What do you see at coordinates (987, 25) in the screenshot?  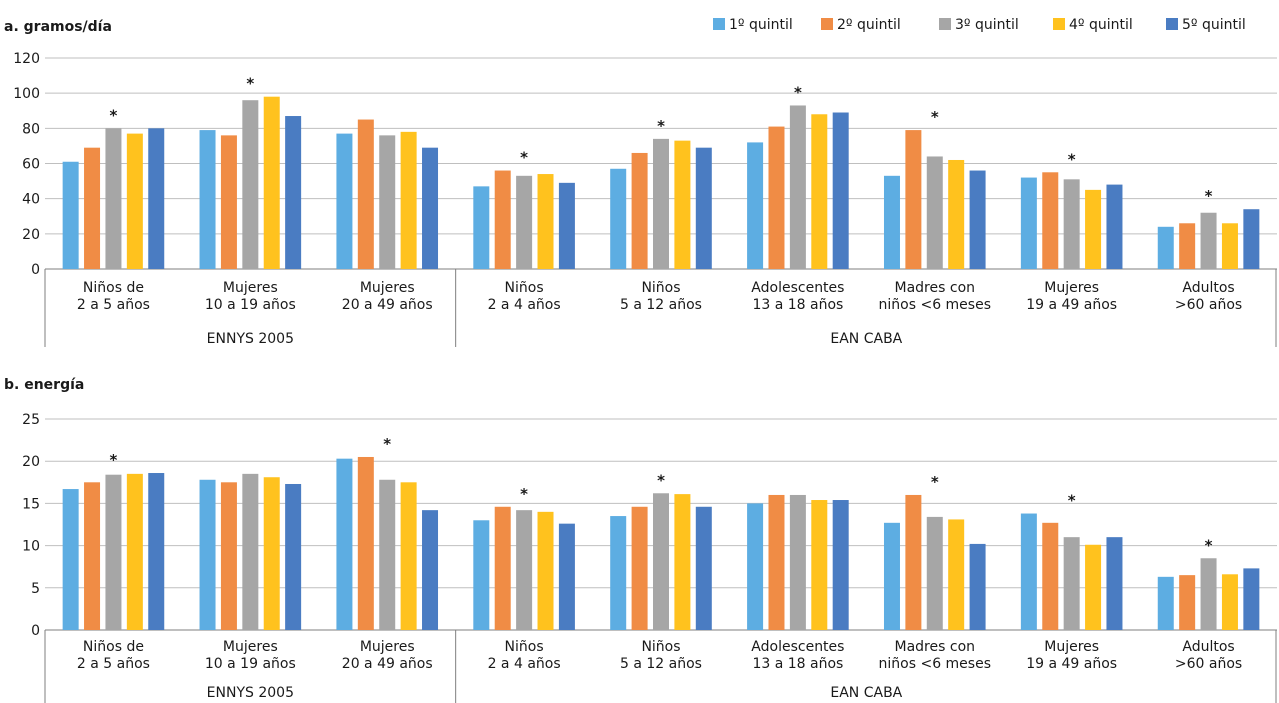 I see `legend-label: 3º quintil` at bounding box center [987, 25].